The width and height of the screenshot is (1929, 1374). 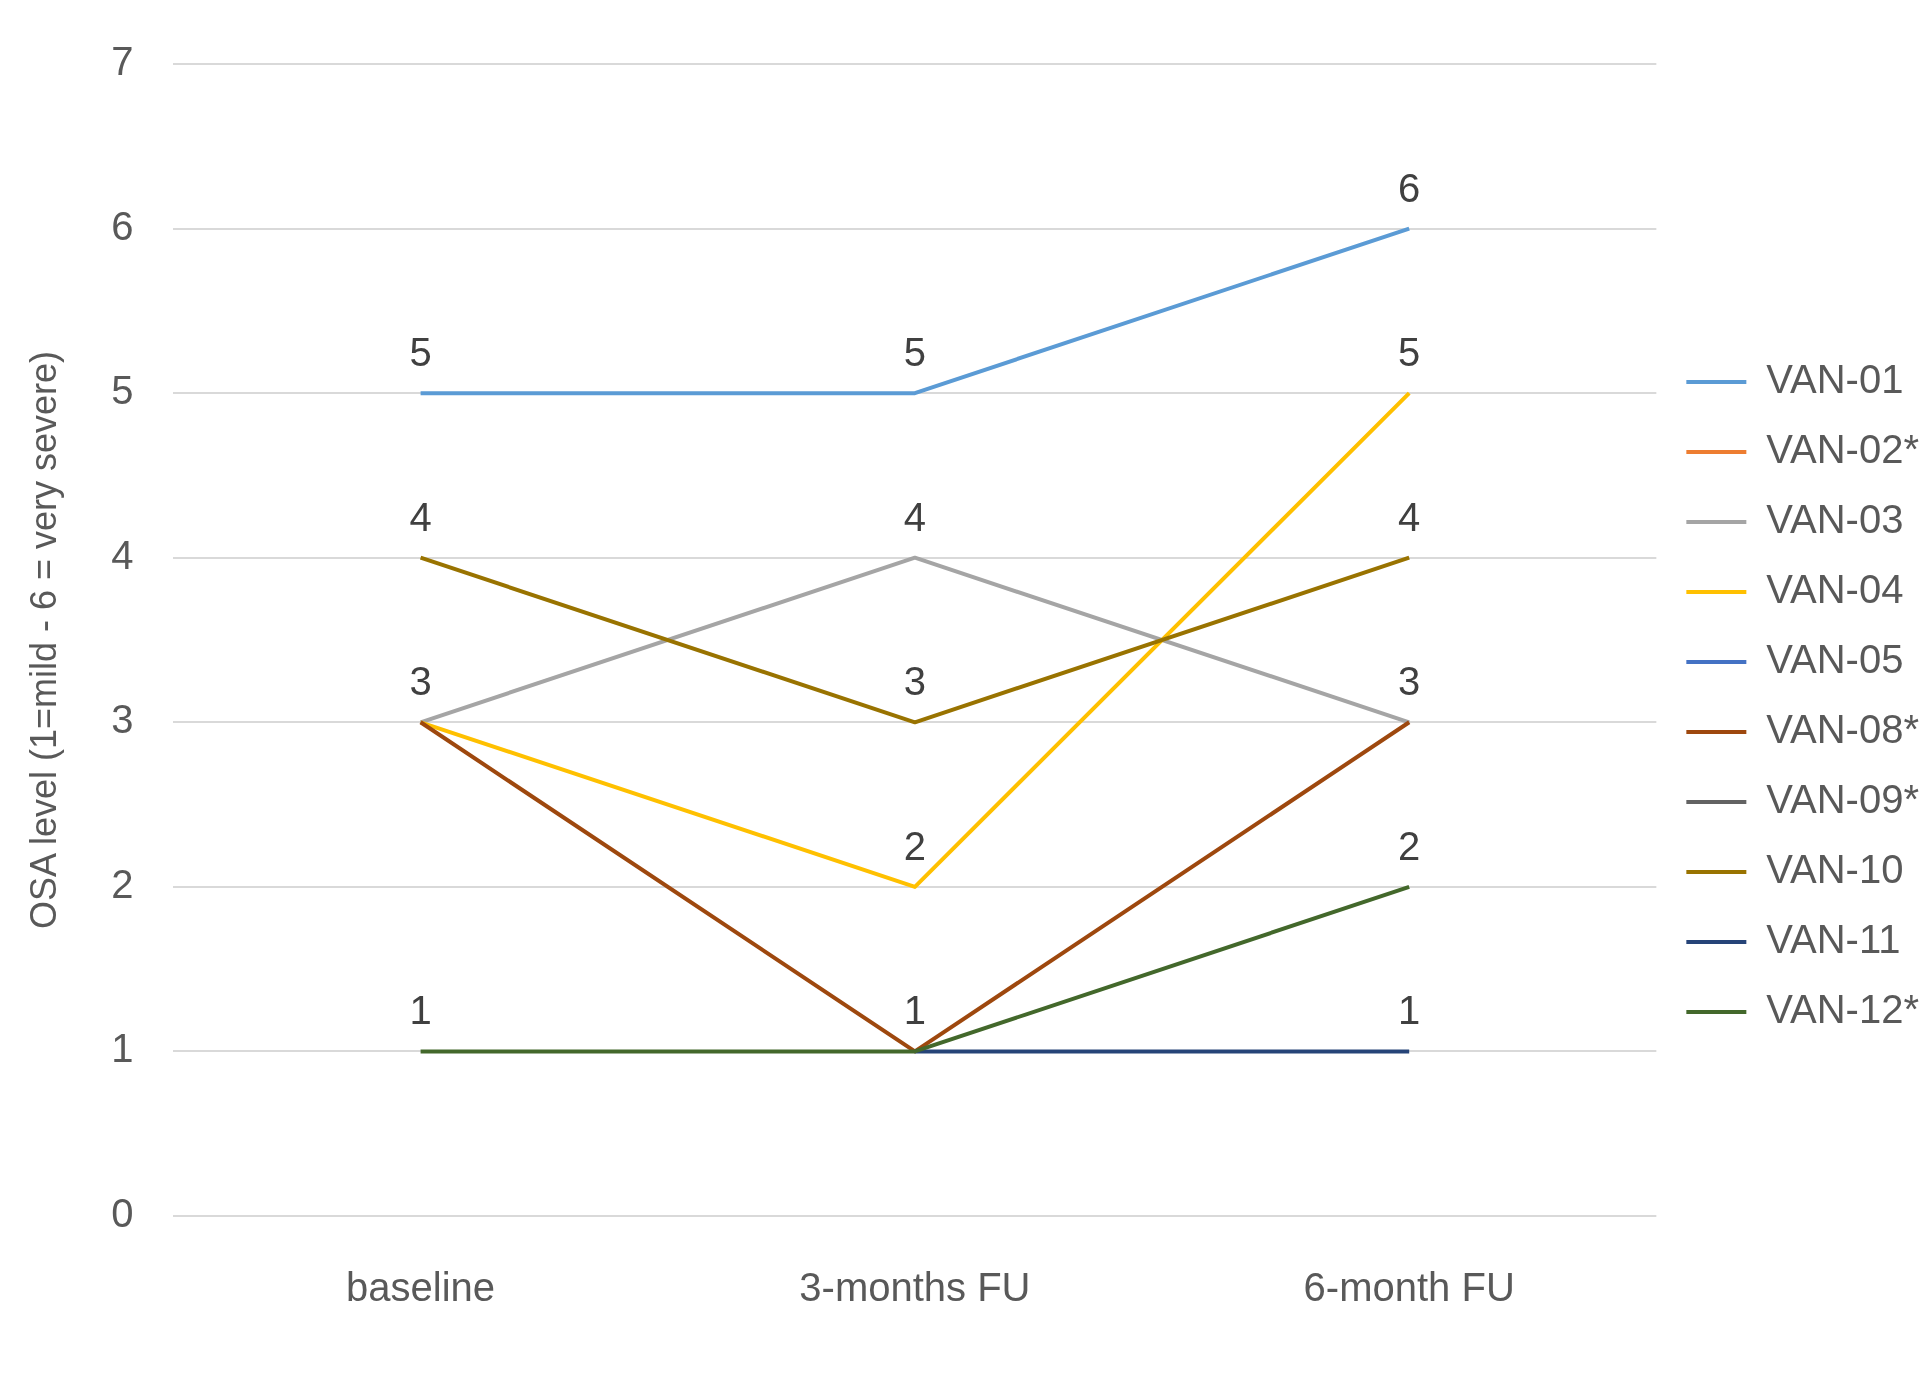 I want to click on y-tick-label: 5, so click(x=122, y=390).